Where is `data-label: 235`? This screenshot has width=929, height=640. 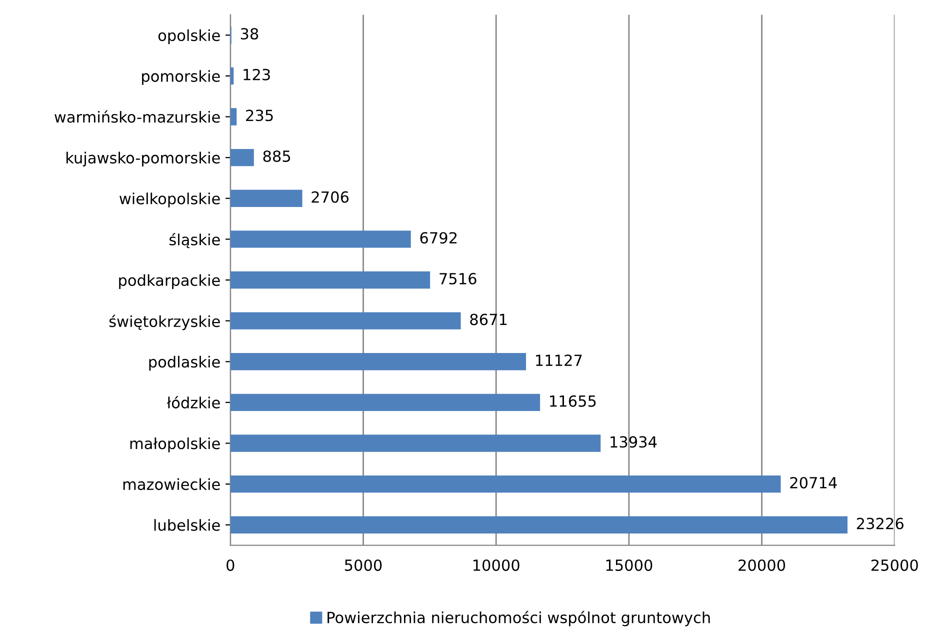
data-label: 235 is located at coordinates (259, 116).